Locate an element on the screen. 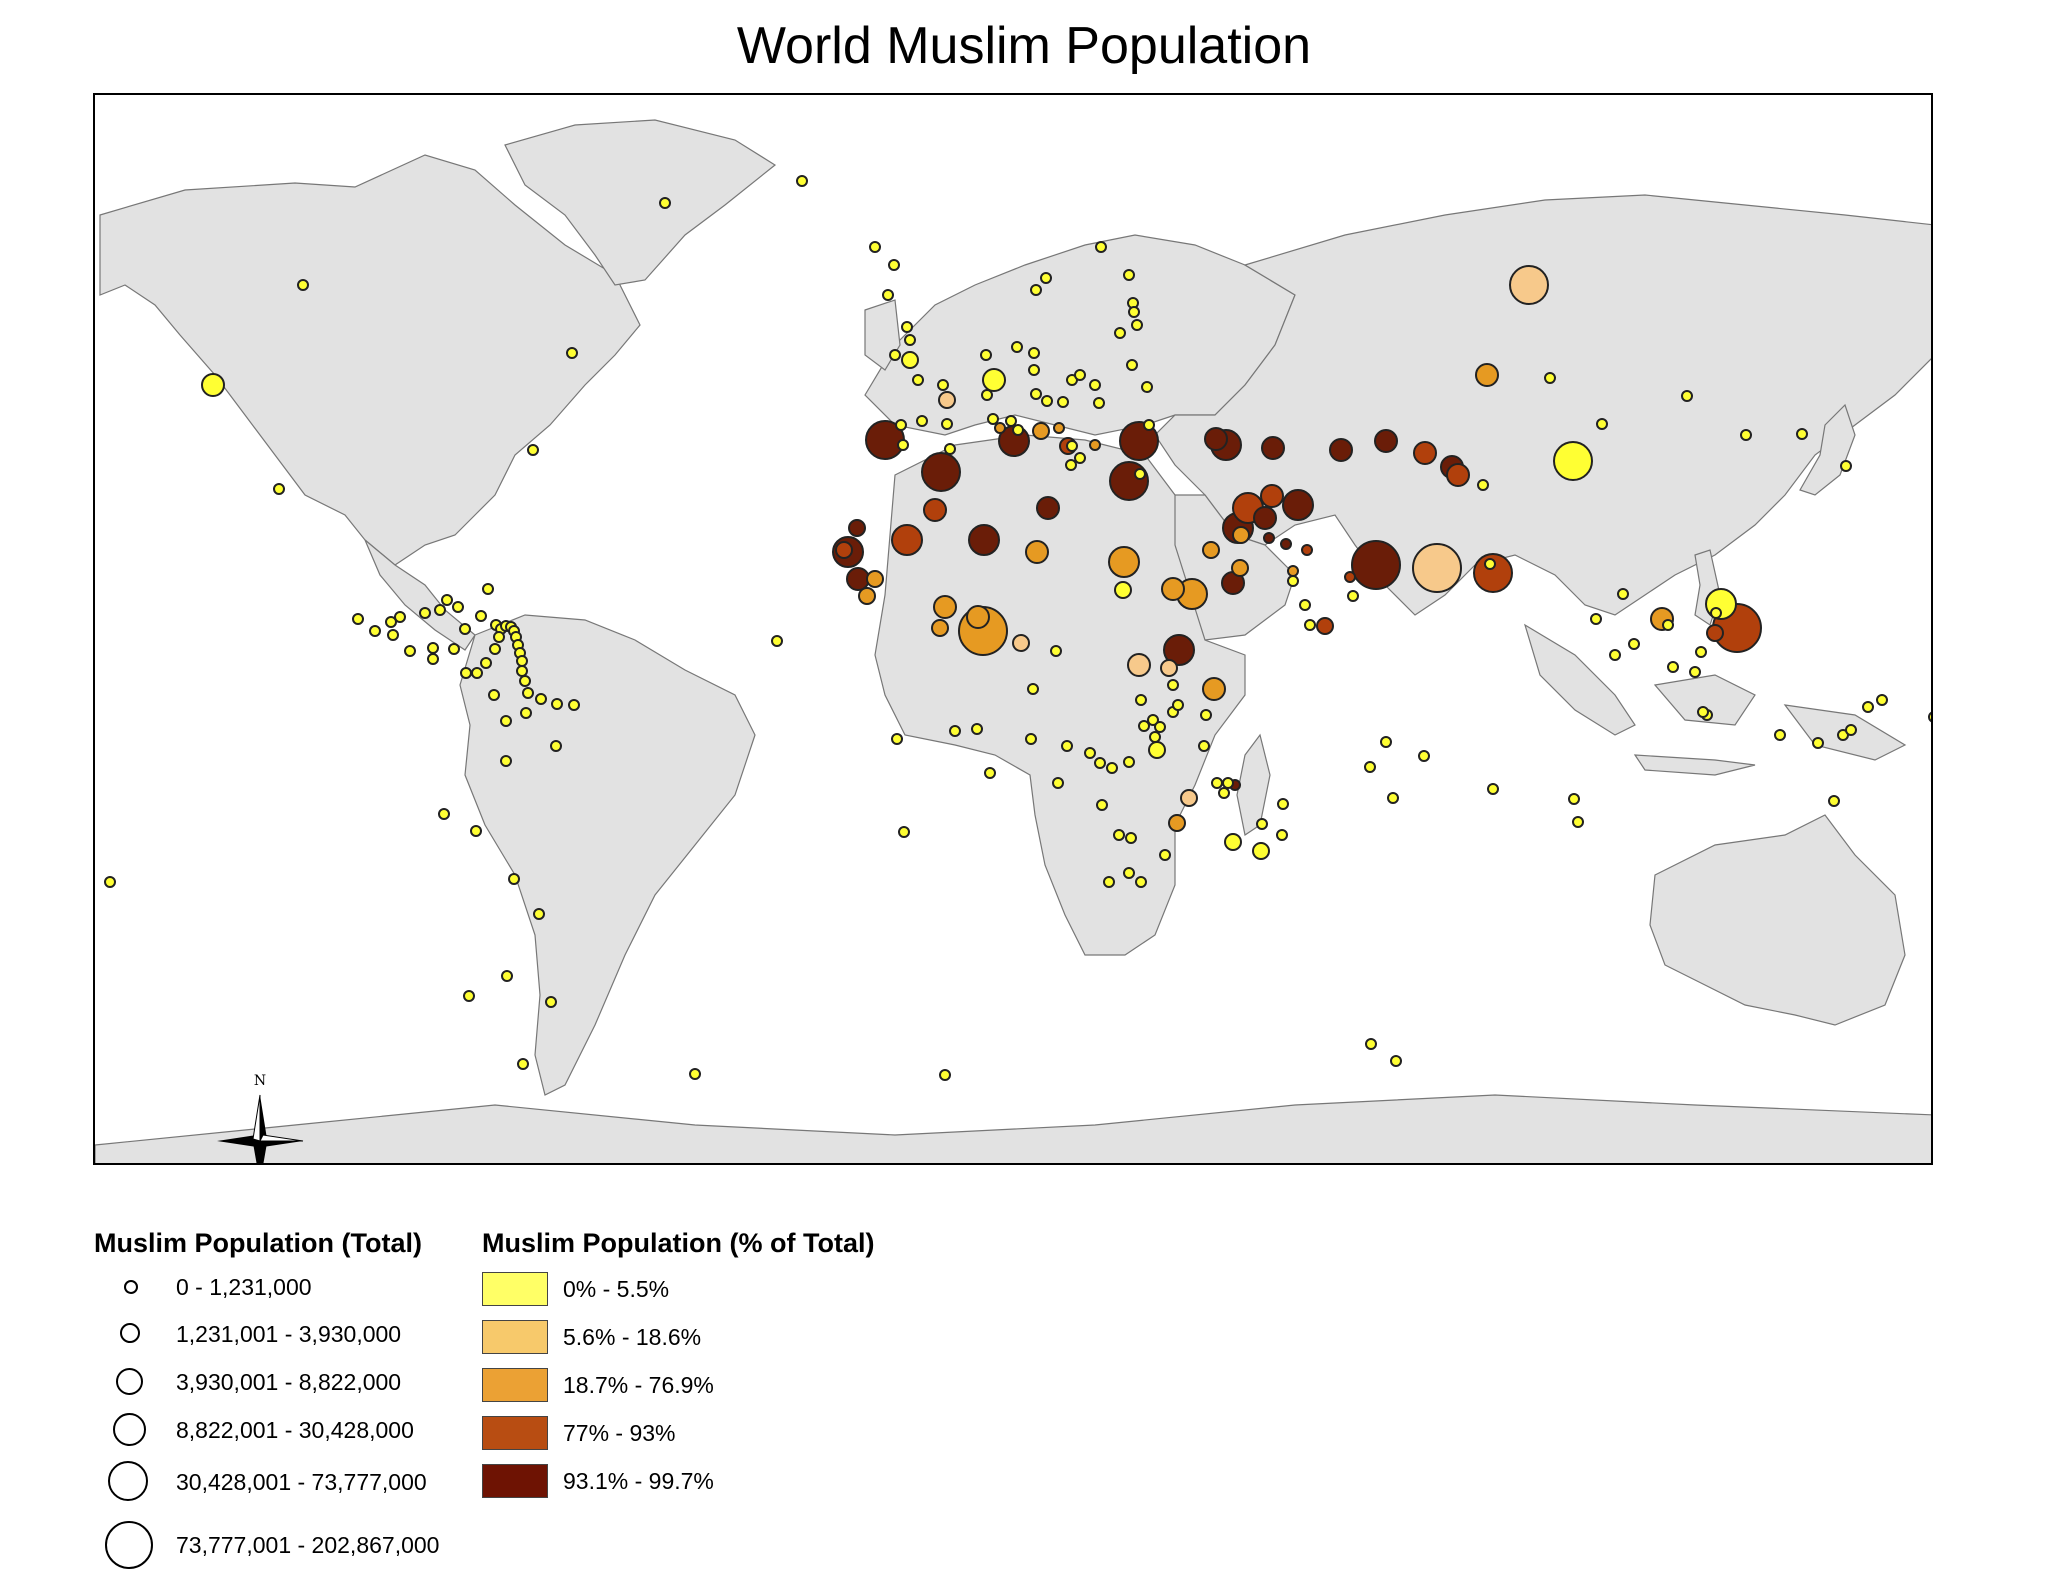 Image resolution: width=2048 pixels, height=1583 pixels. land-north-america is located at coordinates (370, 360).